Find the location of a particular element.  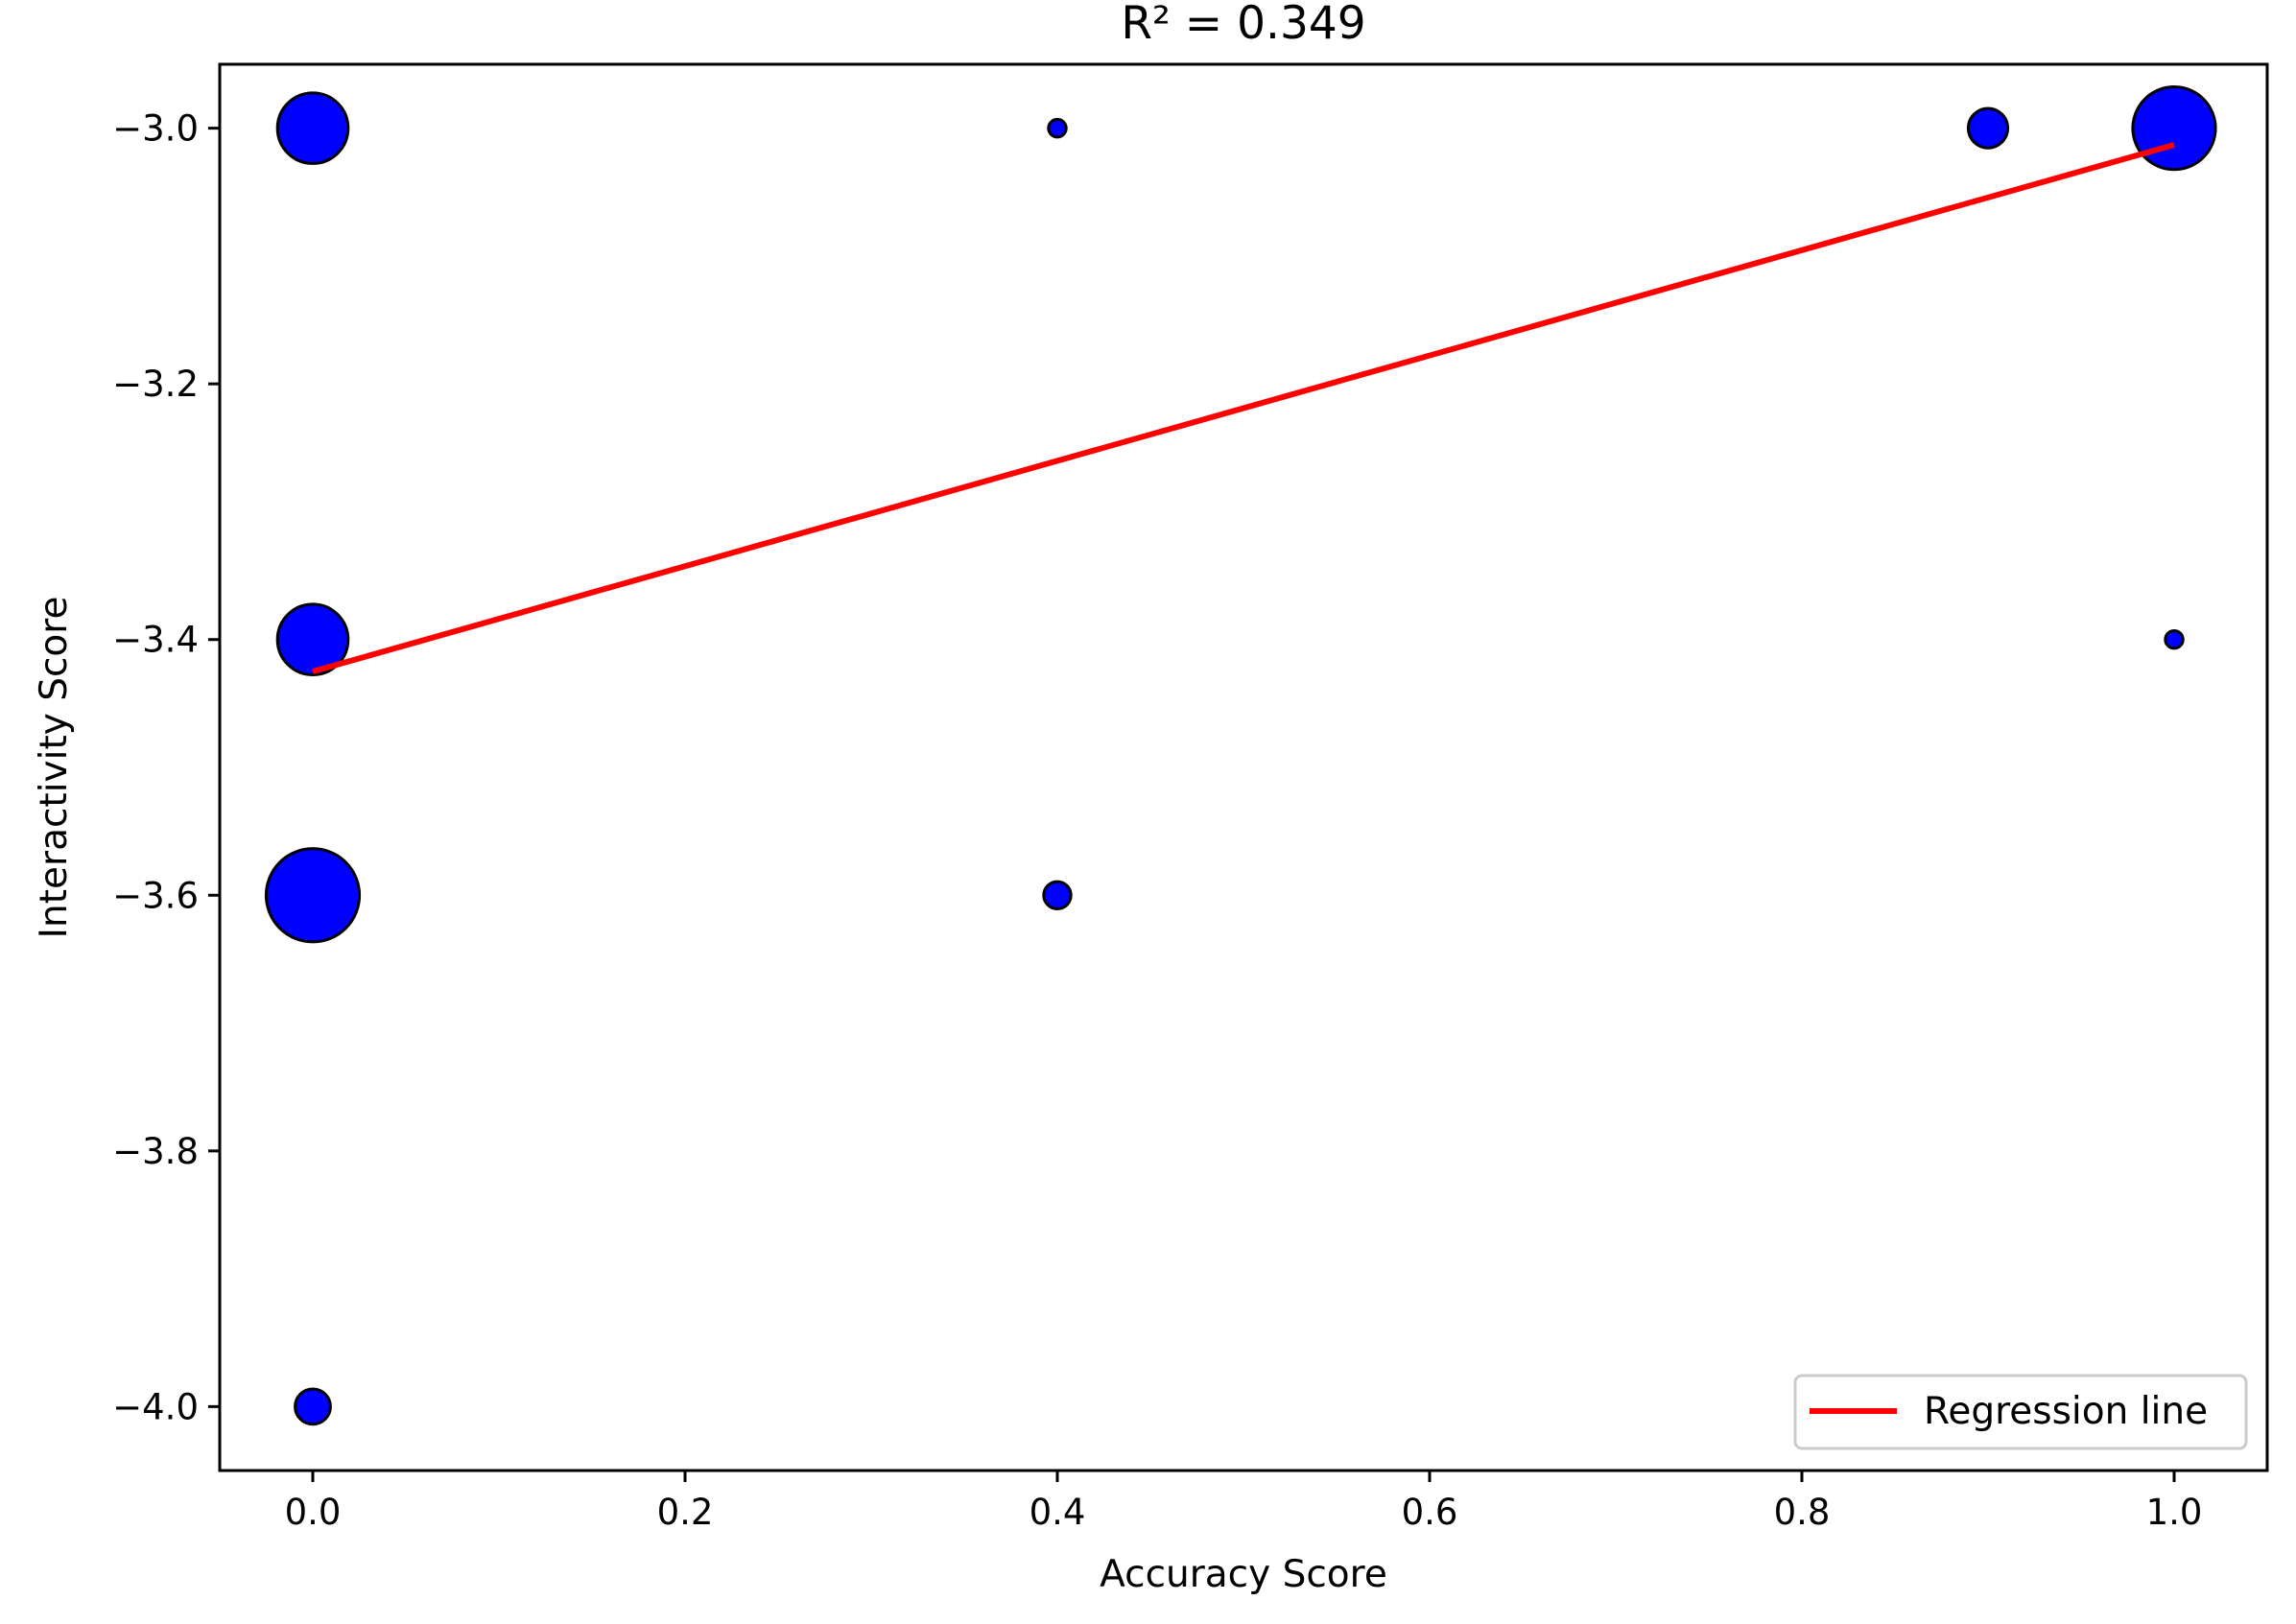

y-tick-label: −3.0 is located at coordinates (155, 129).